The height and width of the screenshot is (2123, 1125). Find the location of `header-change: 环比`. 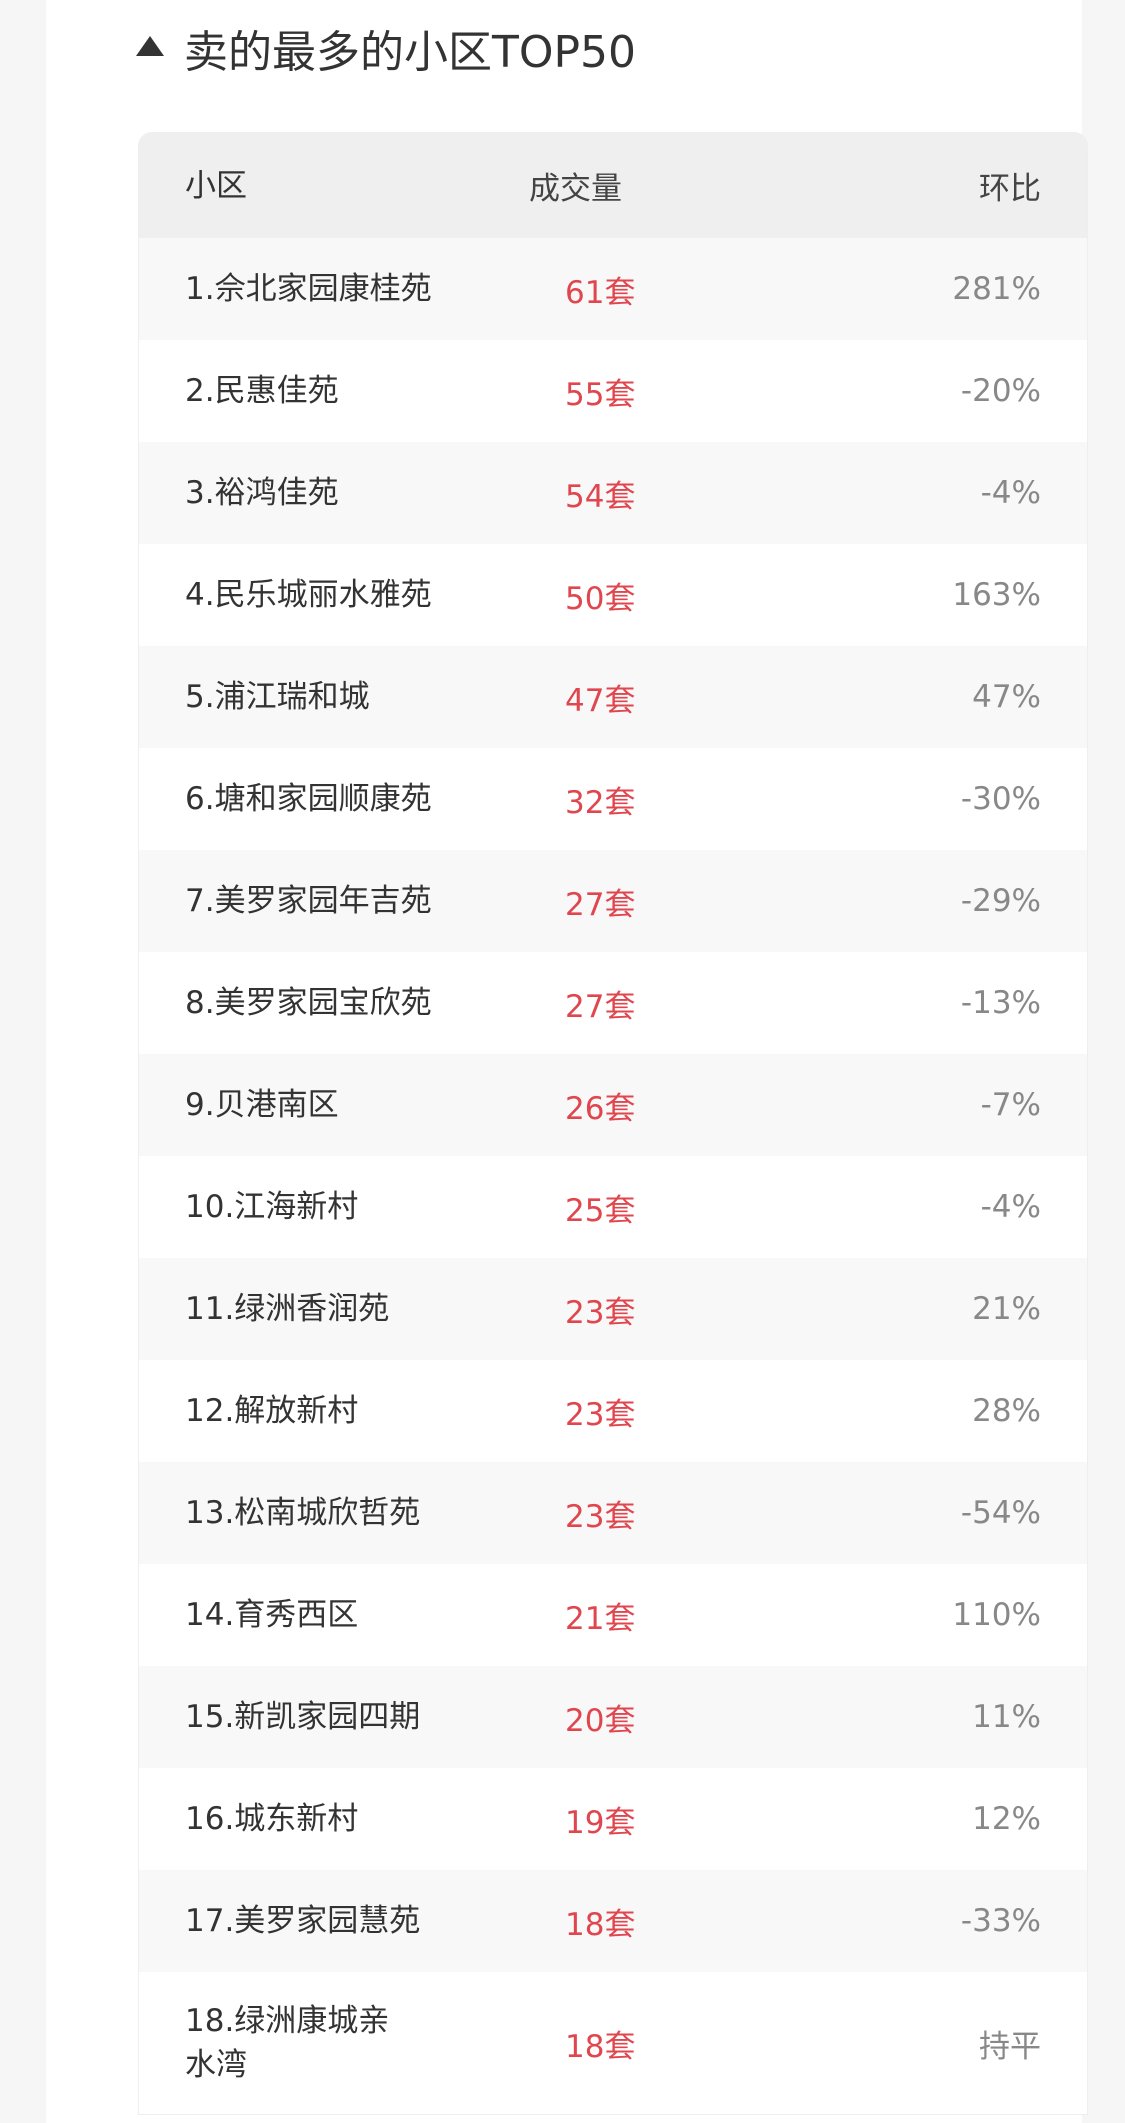

header-change: 环比 is located at coordinates (1010, 189).